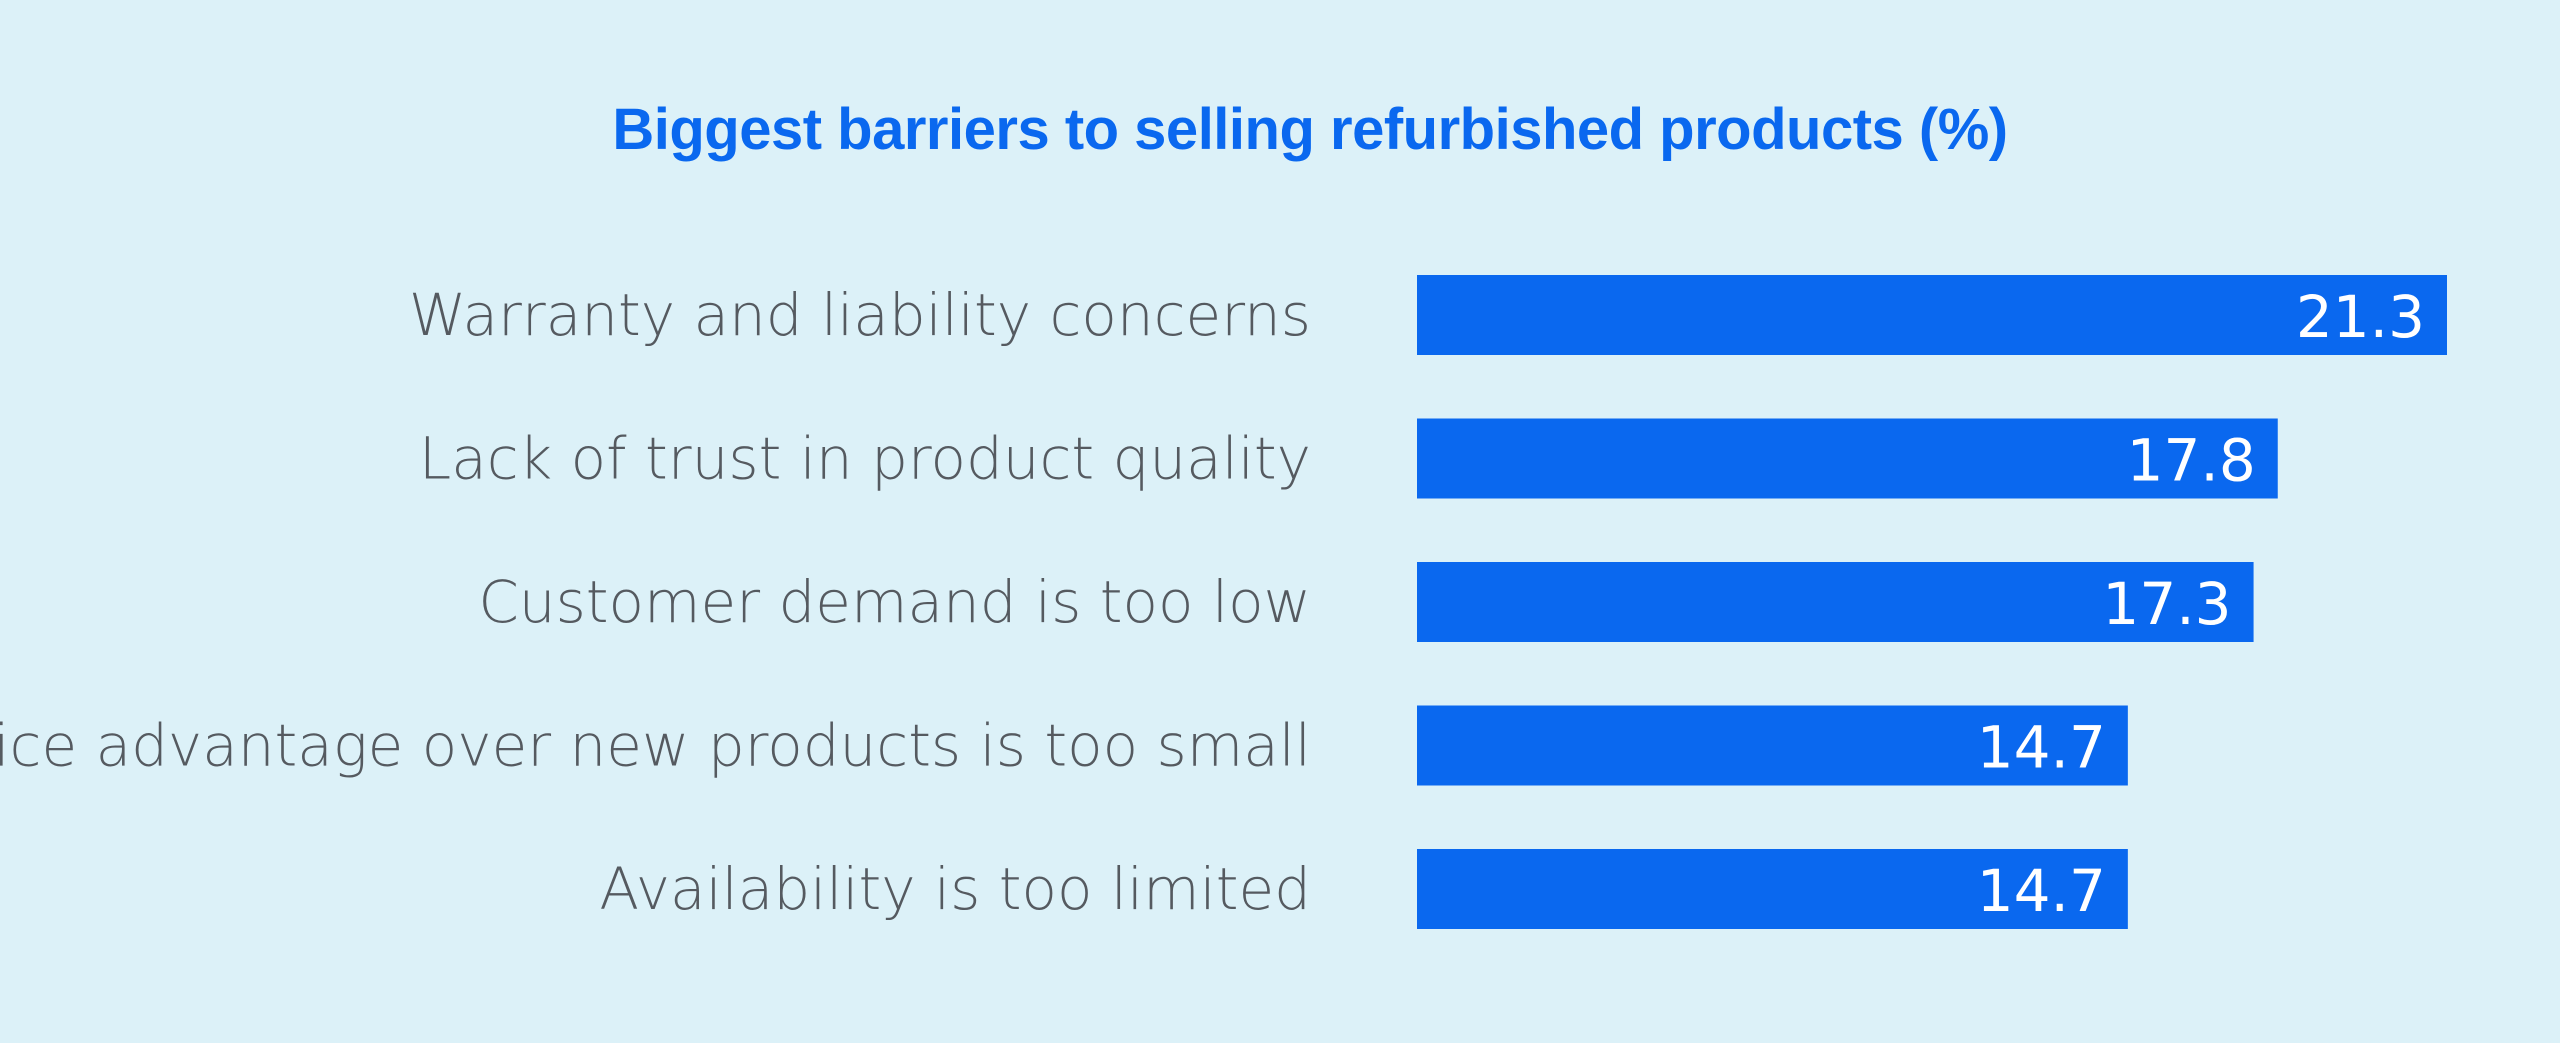 The width and height of the screenshot is (2560, 1043). I want to click on value-label-availability-is-too-limited: 14.7, so click(2041, 891).